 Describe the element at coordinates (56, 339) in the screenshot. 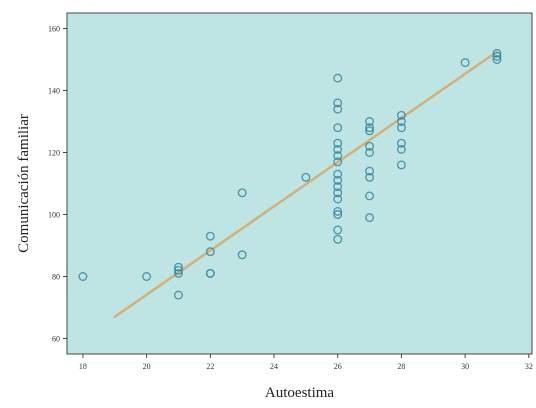

I see `y-tick-label: 60` at that location.